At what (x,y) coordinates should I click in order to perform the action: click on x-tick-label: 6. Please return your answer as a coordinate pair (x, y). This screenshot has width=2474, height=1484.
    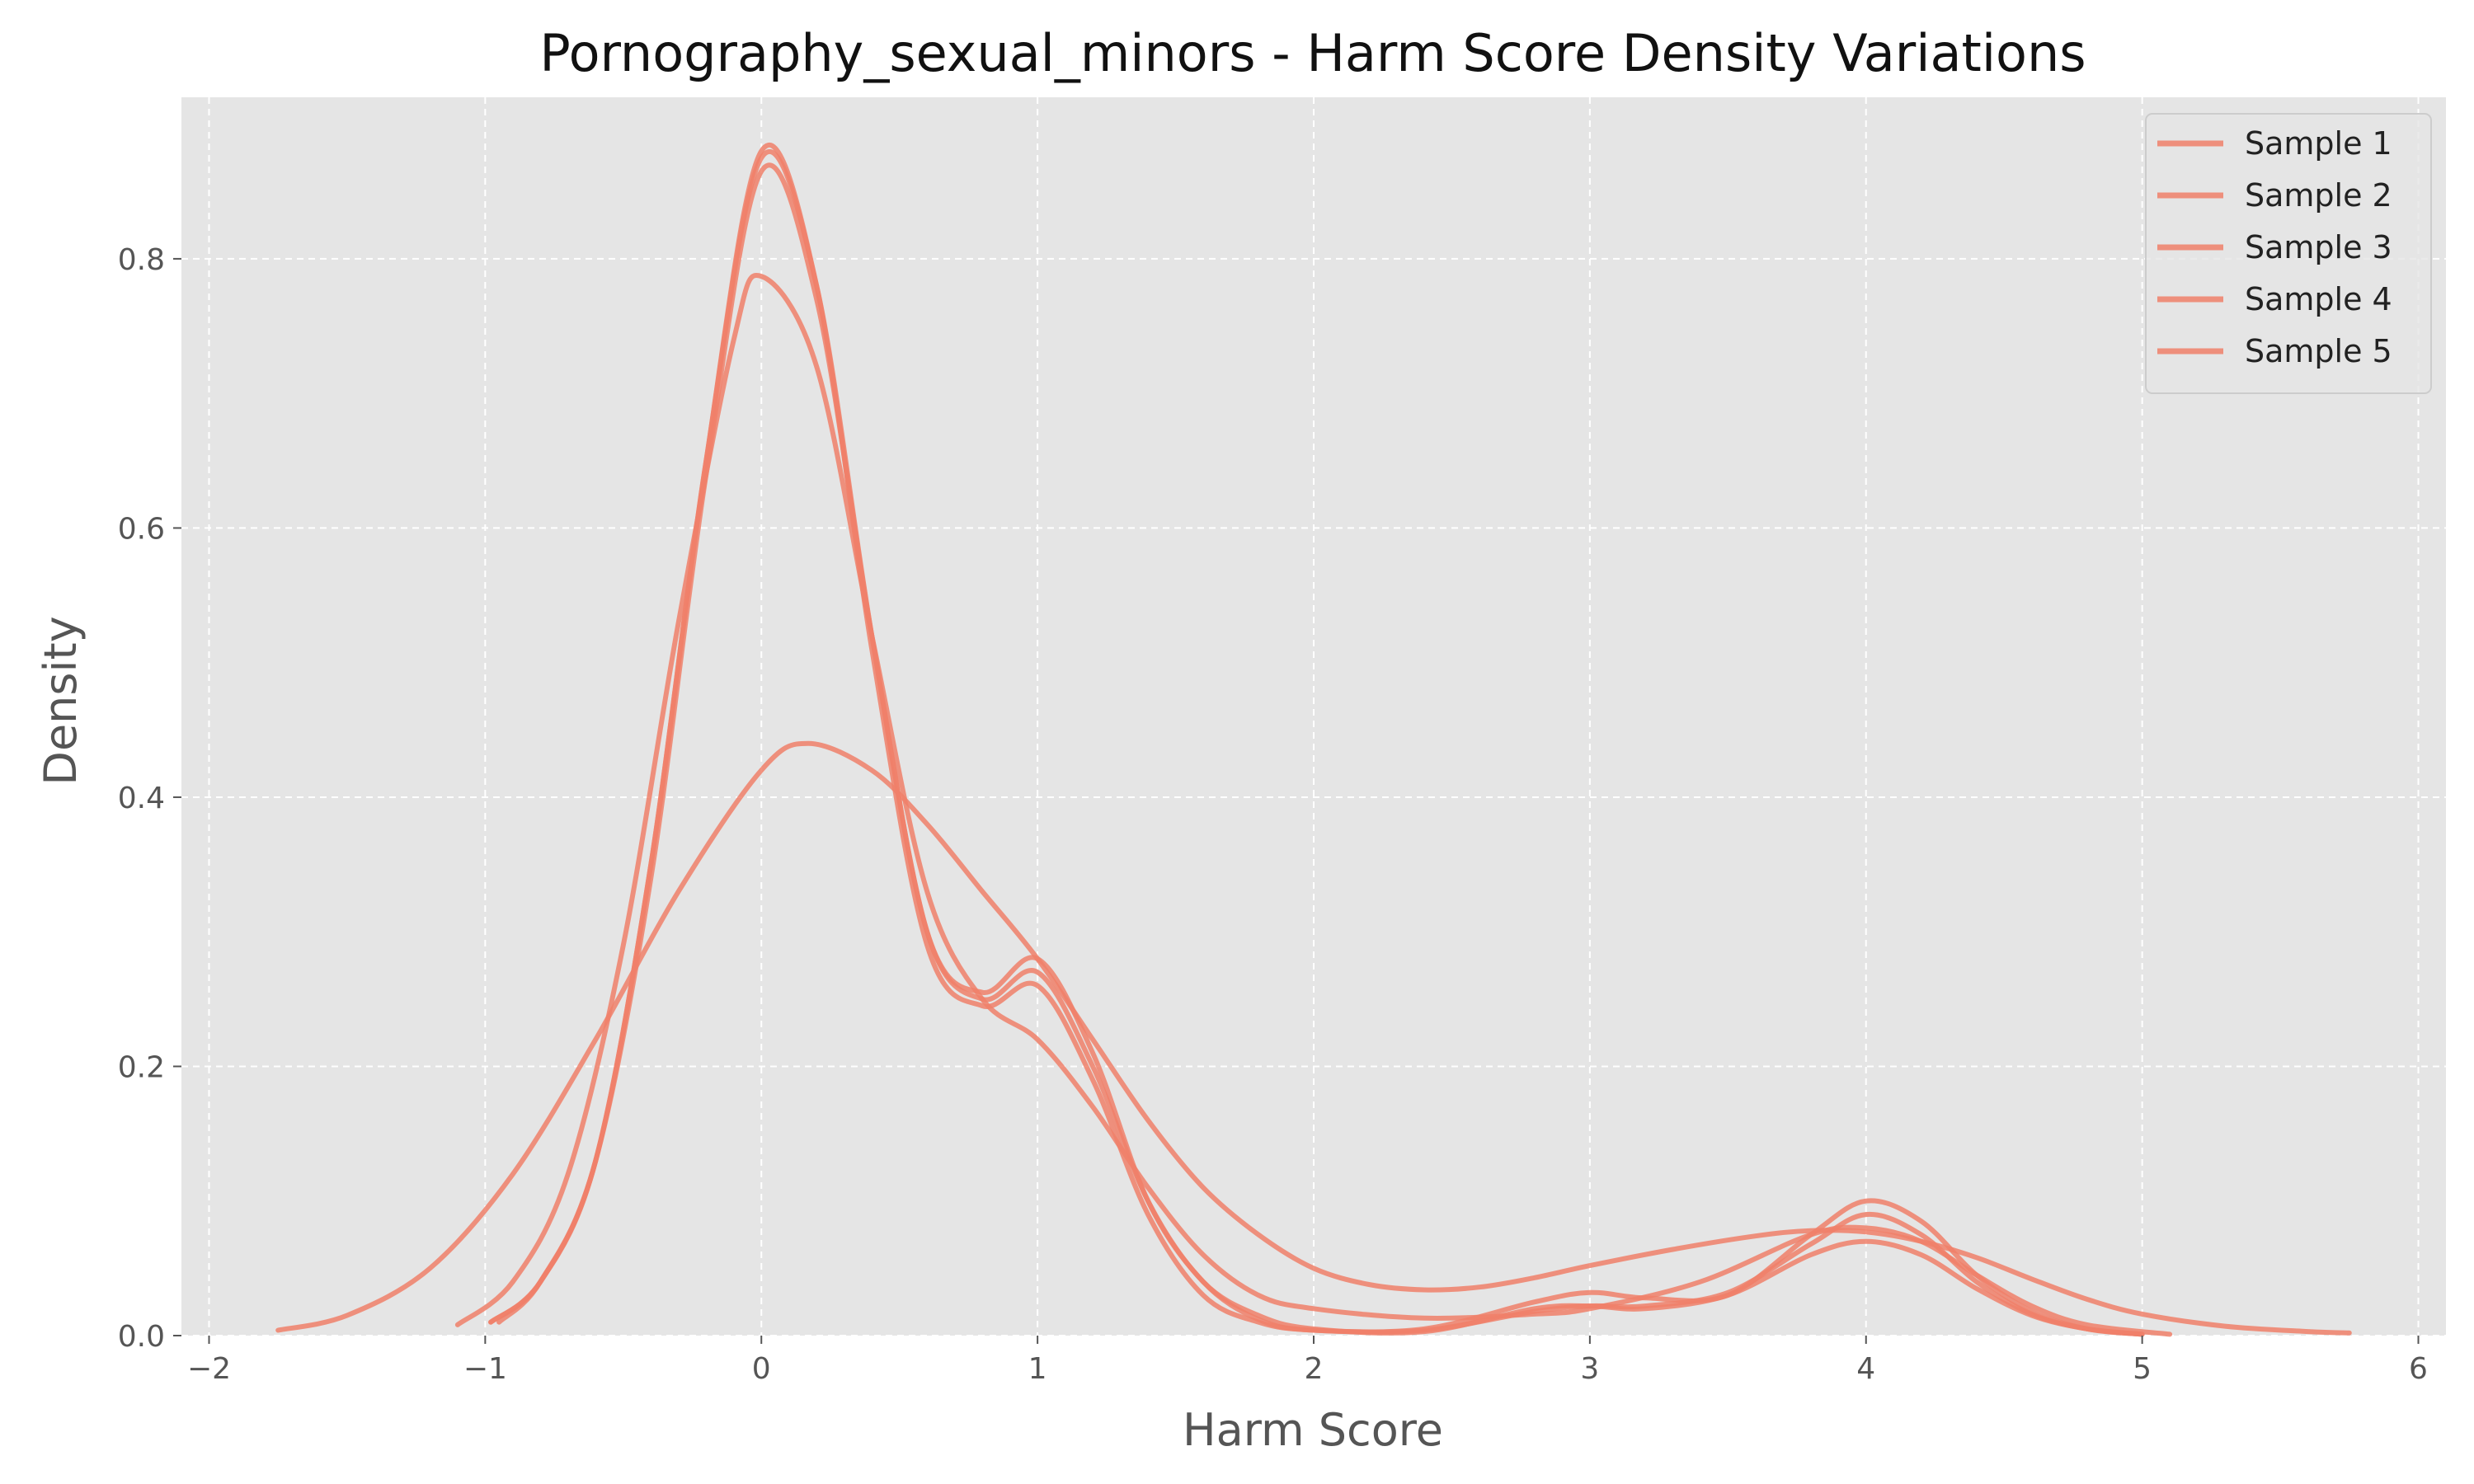
    Looking at the image, I should click on (2418, 1369).